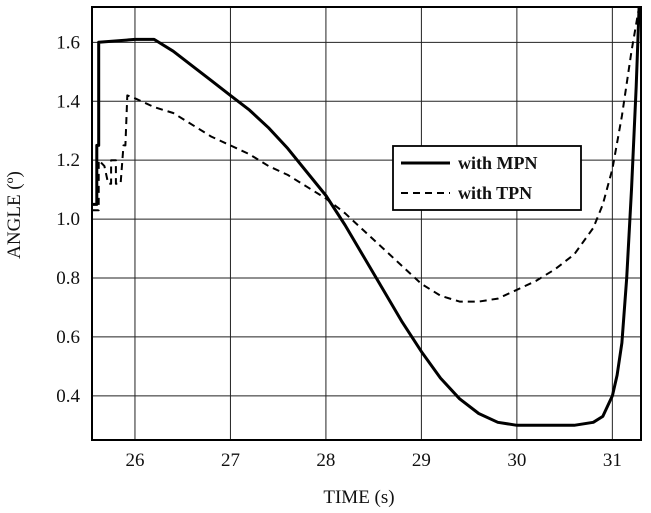  What do you see at coordinates (68, 396) in the screenshot?
I see `y-tick-label: 0.4` at bounding box center [68, 396].